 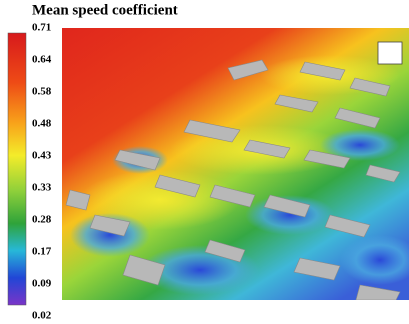 What do you see at coordinates (42, 92) in the screenshot?
I see `colorbar-tick-label: 0.58` at bounding box center [42, 92].